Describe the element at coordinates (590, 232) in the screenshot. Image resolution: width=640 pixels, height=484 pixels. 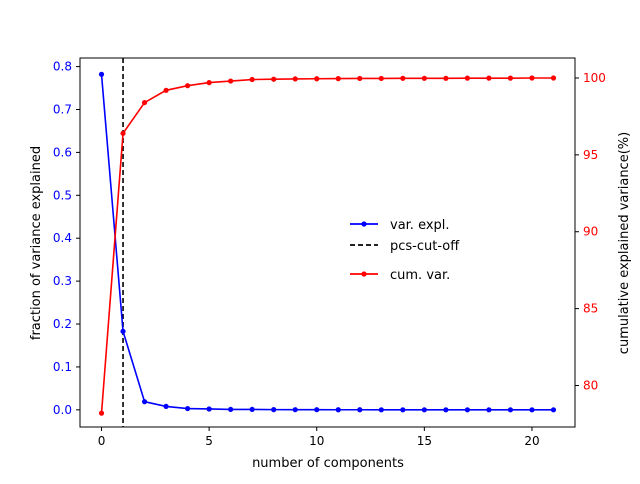
I see `y-right-tick-label: 90` at that location.